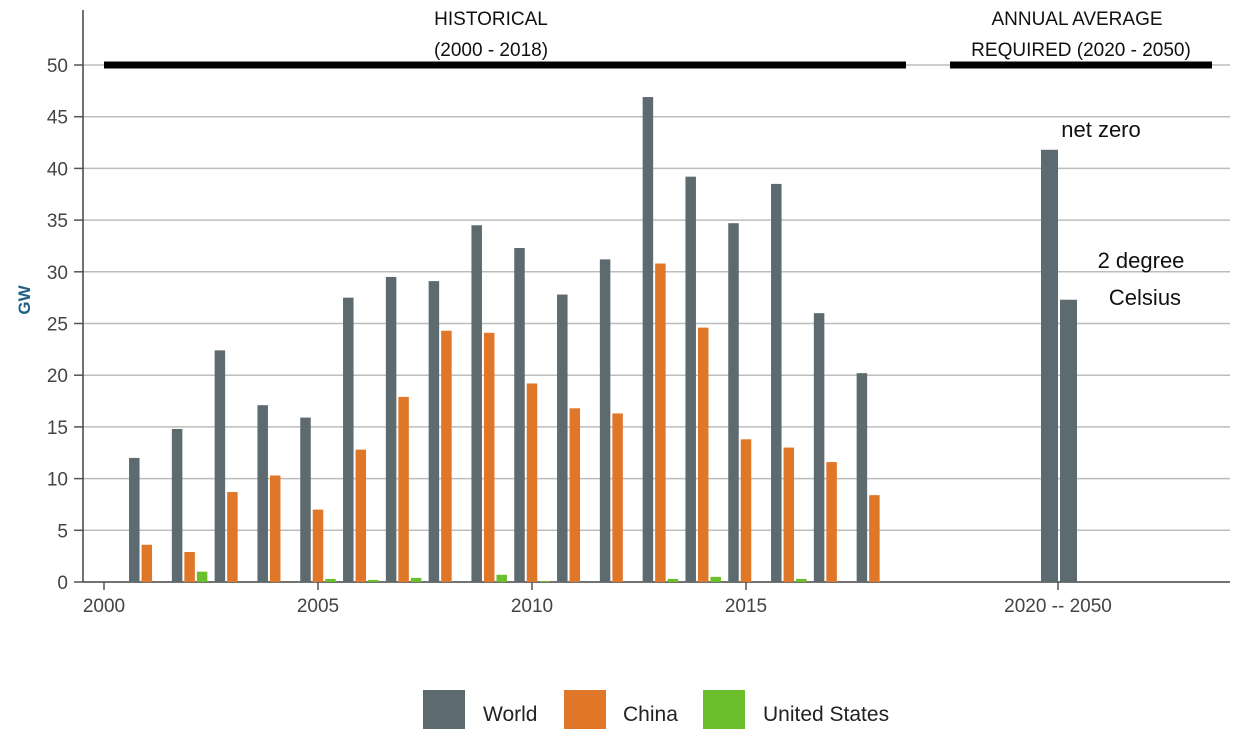 The height and width of the screenshot is (729, 1235). What do you see at coordinates (826, 714) in the screenshot?
I see `legend-label-united-states: United States` at bounding box center [826, 714].